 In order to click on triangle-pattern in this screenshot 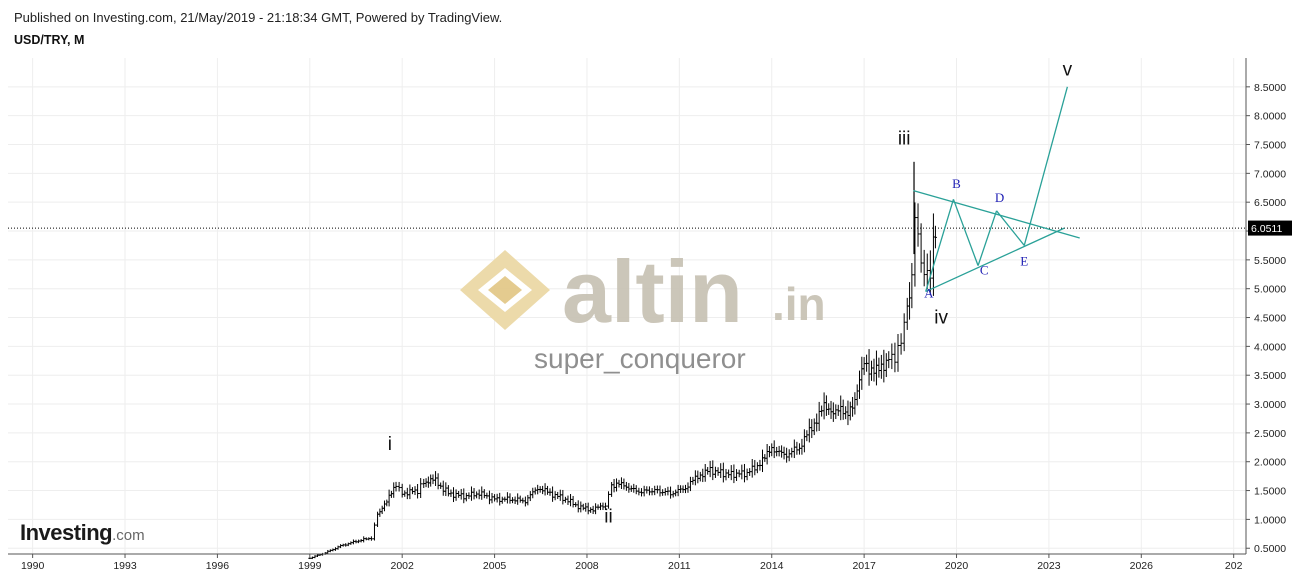, I will do `click(996, 189)`.